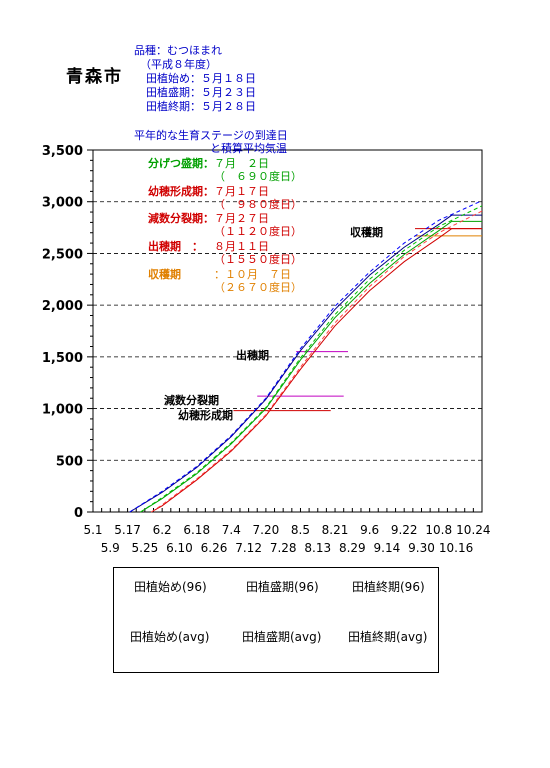  Describe the element at coordinates (170, 637) in the screenshot. I see `legend-label: 田植始め(avg)` at that location.